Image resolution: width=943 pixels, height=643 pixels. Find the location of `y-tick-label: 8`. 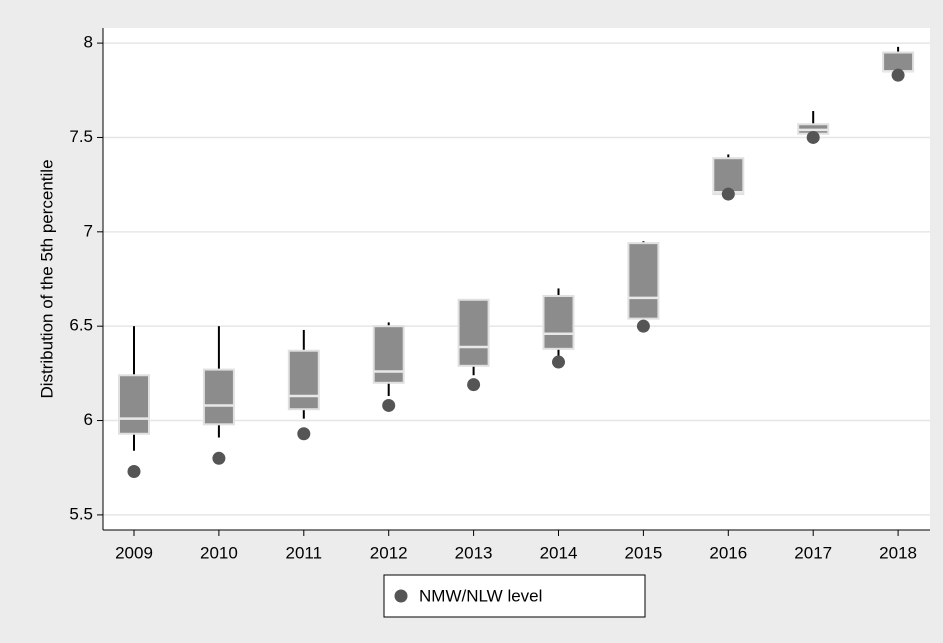

y-tick-label: 8 is located at coordinates (88, 42).